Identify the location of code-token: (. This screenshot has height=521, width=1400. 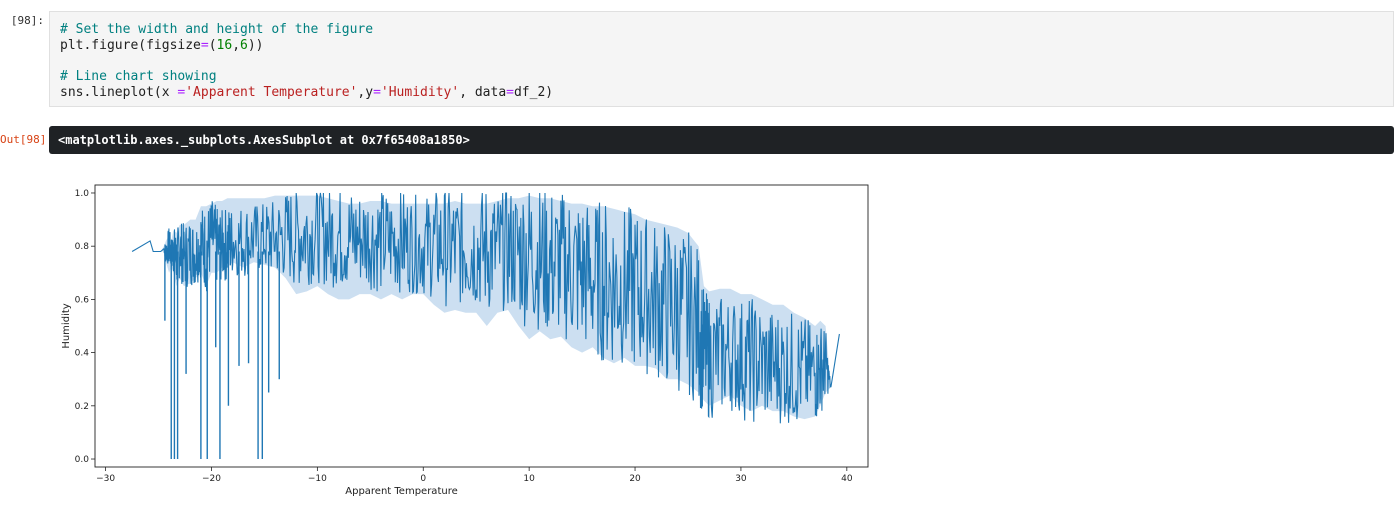
(212, 45).